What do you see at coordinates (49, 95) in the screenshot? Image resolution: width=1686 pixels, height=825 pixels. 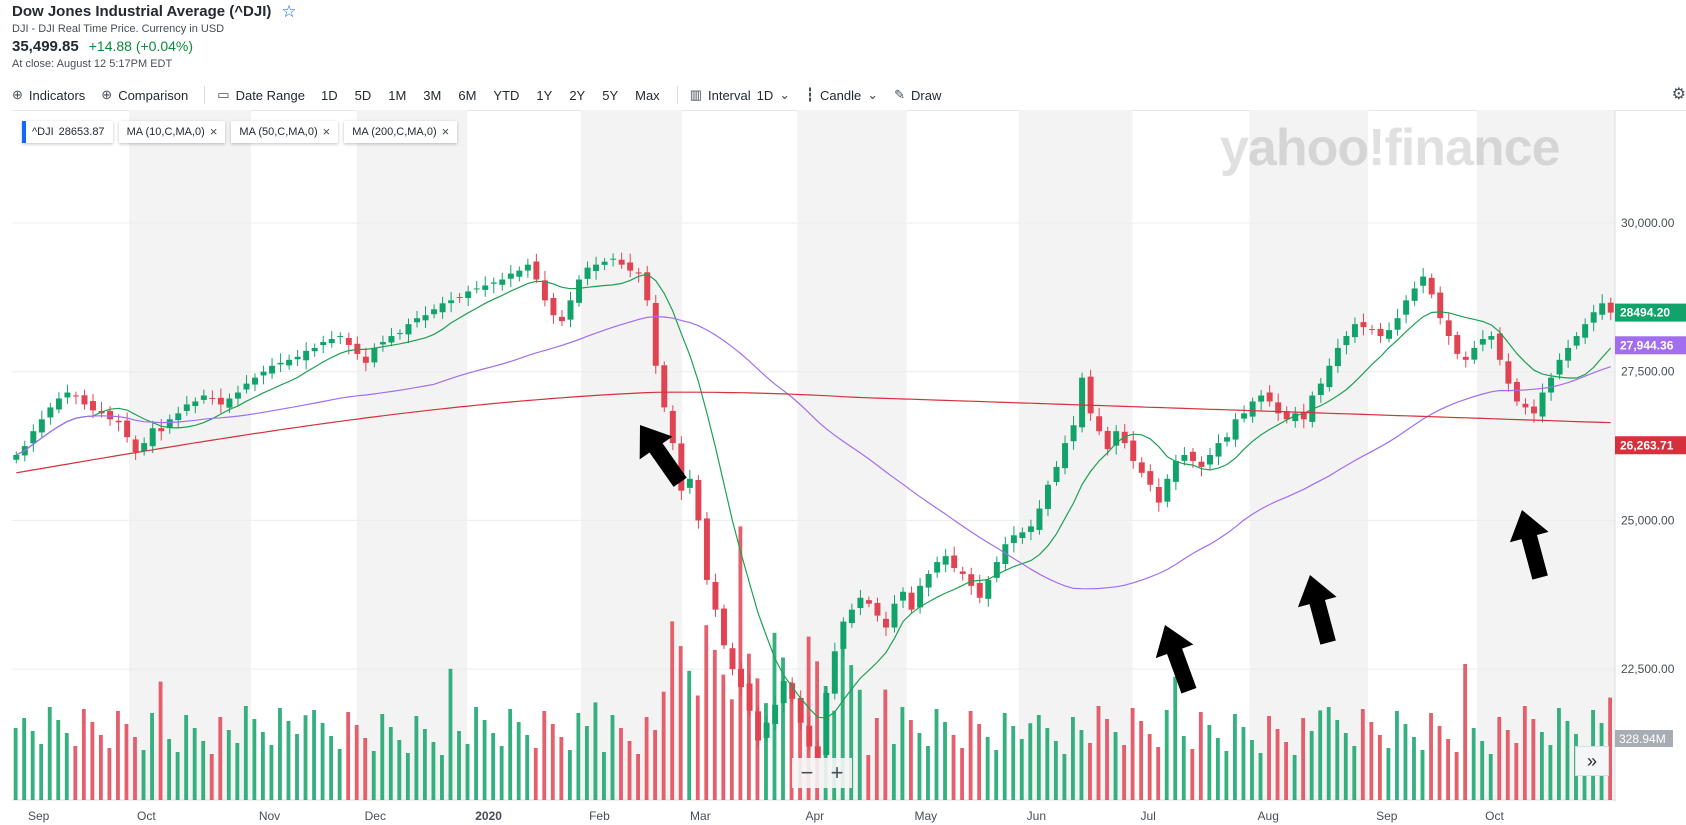 I see `indicators-button: ⊕ Indicators` at bounding box center [49, 95].